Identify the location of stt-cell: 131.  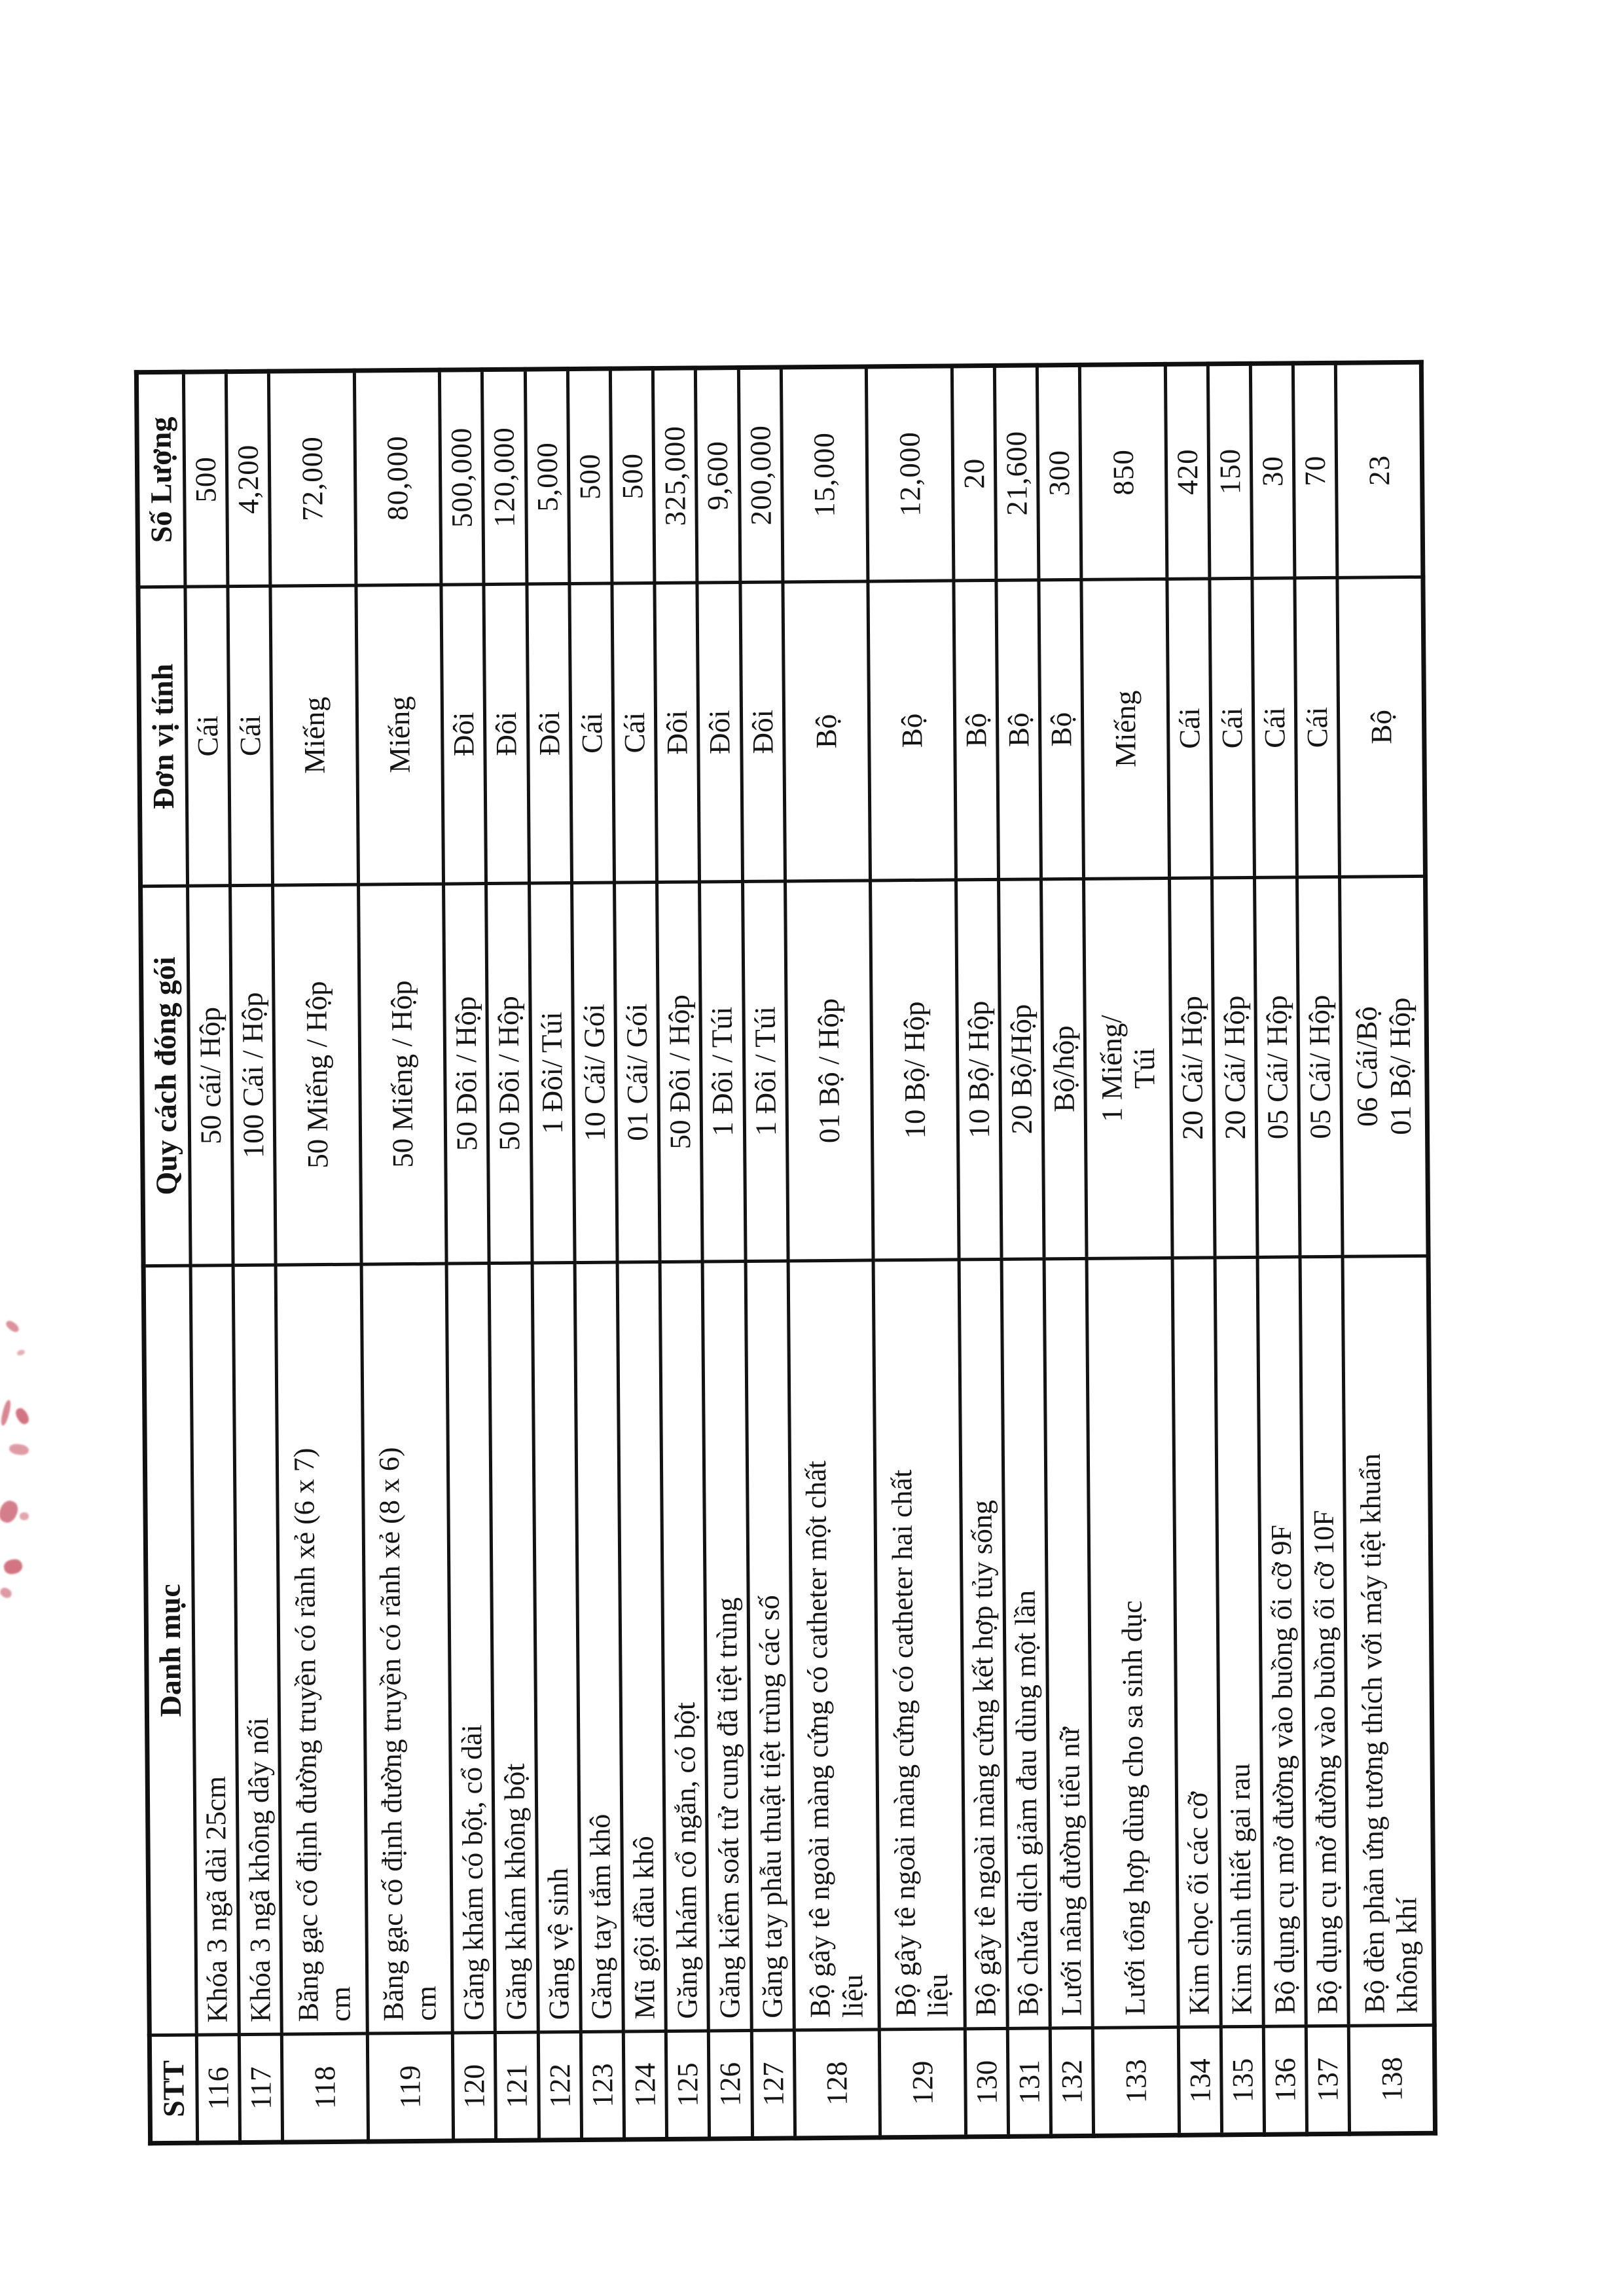
(1029, 2082).